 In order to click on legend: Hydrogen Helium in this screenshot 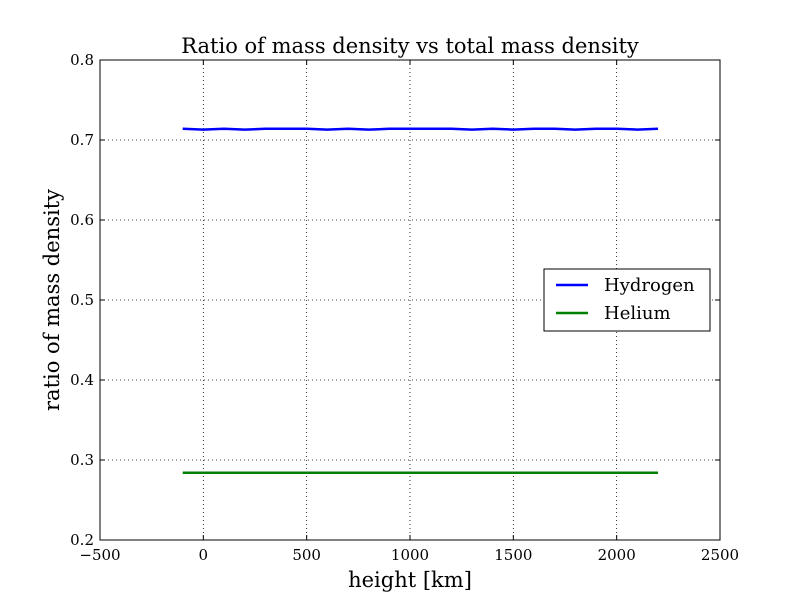, I will do `click(627, 300)`.